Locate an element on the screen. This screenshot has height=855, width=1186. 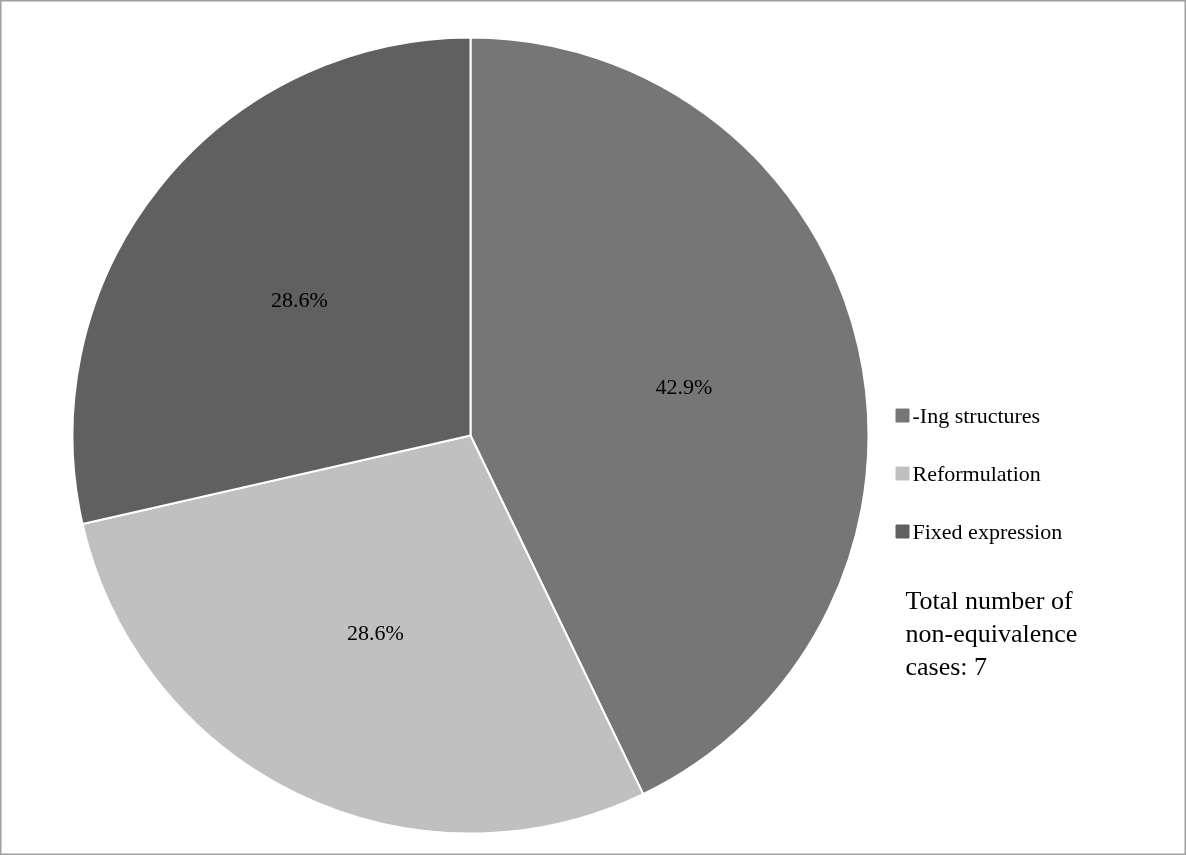
data-label: 42.9% is located at coordinates (684, 387).